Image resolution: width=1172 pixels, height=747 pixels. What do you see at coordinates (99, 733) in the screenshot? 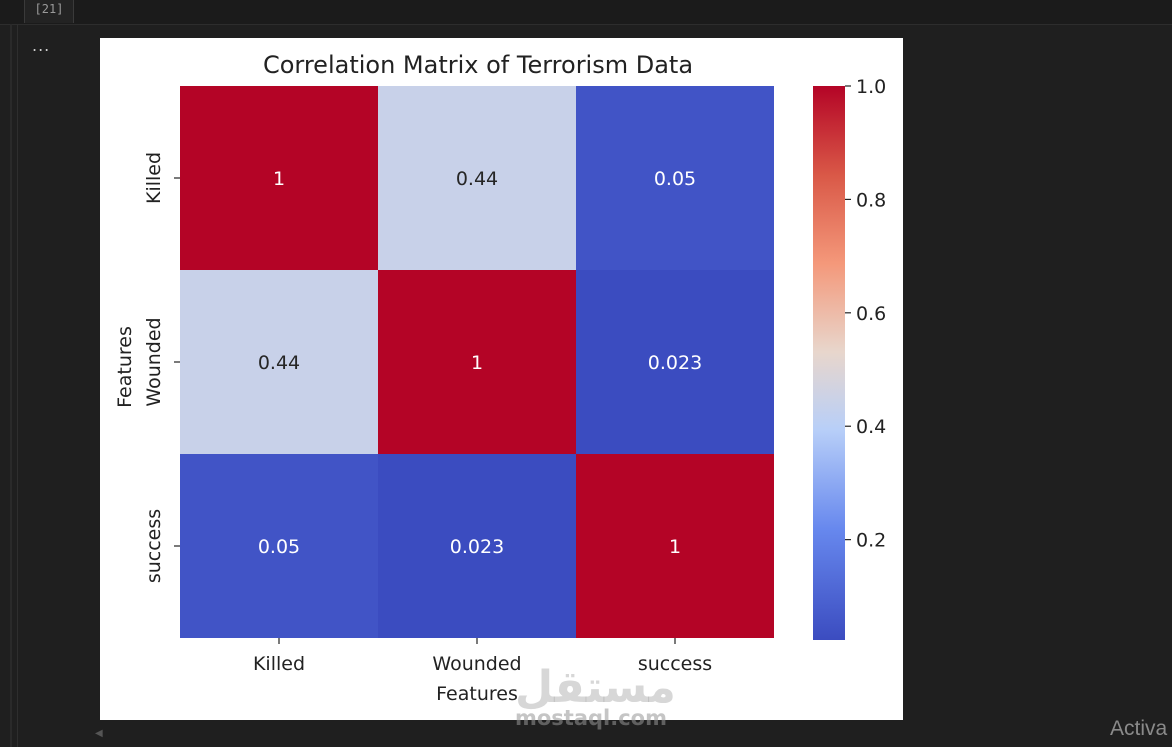
I see `scroll-left-icon: ◀` at bounding box center [99, 733].